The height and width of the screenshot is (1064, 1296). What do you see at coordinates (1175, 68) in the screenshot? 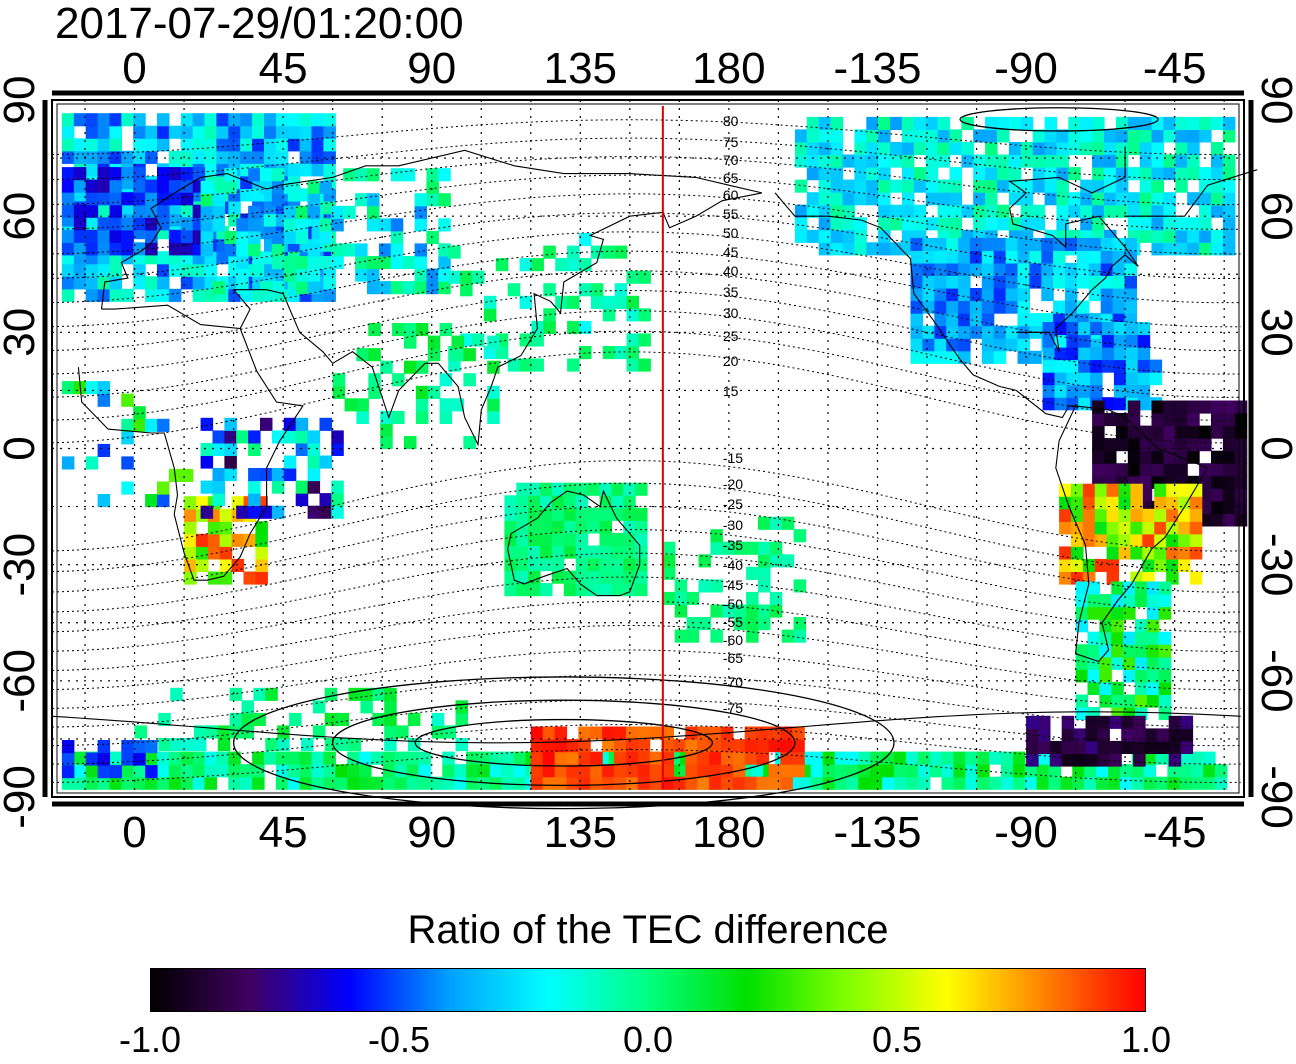
I see `lon-tick-label-top: -45` at bounding box center [1175, 68].